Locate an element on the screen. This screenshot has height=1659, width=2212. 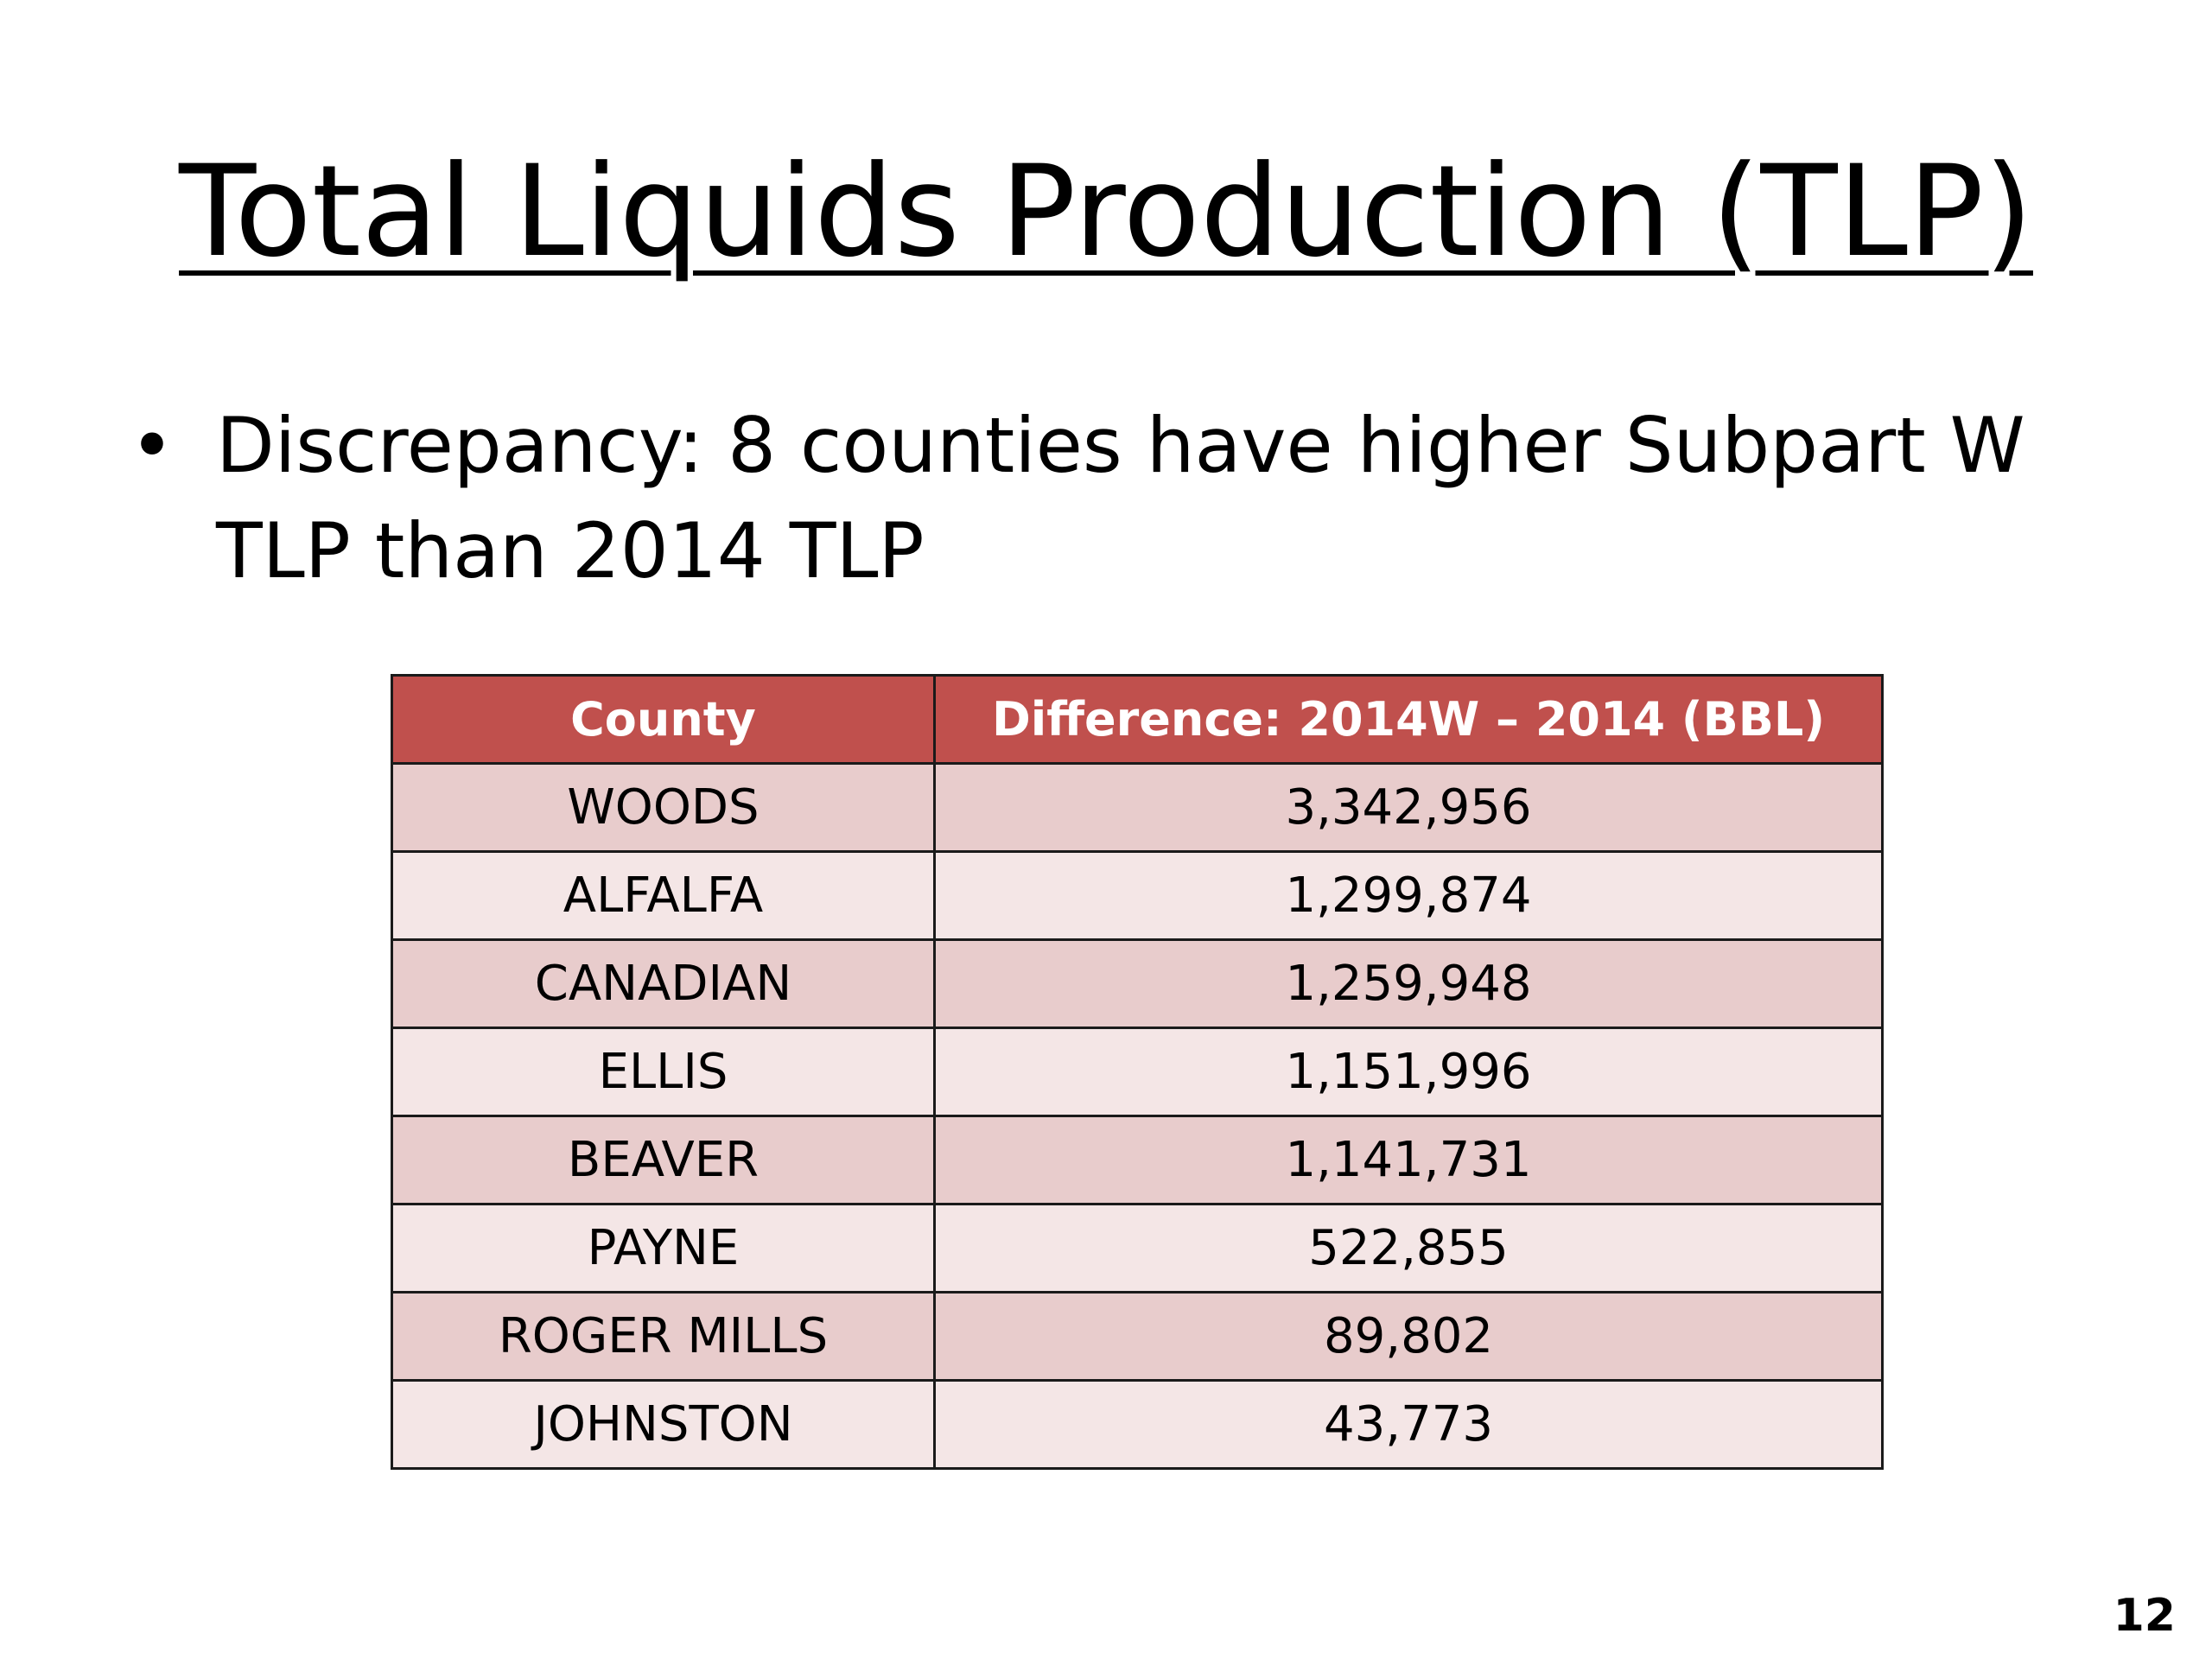
county-cell: PAYNE is located at coordinates (663, 1248).